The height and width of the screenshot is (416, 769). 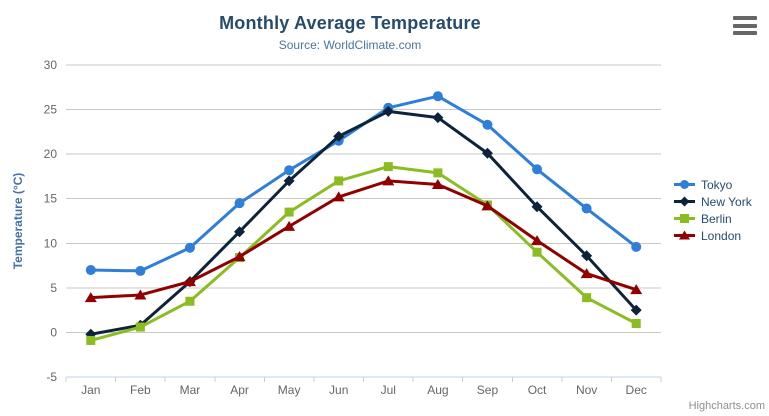 I want to click on y-tick-label: 15, so click(x=51, y=199).